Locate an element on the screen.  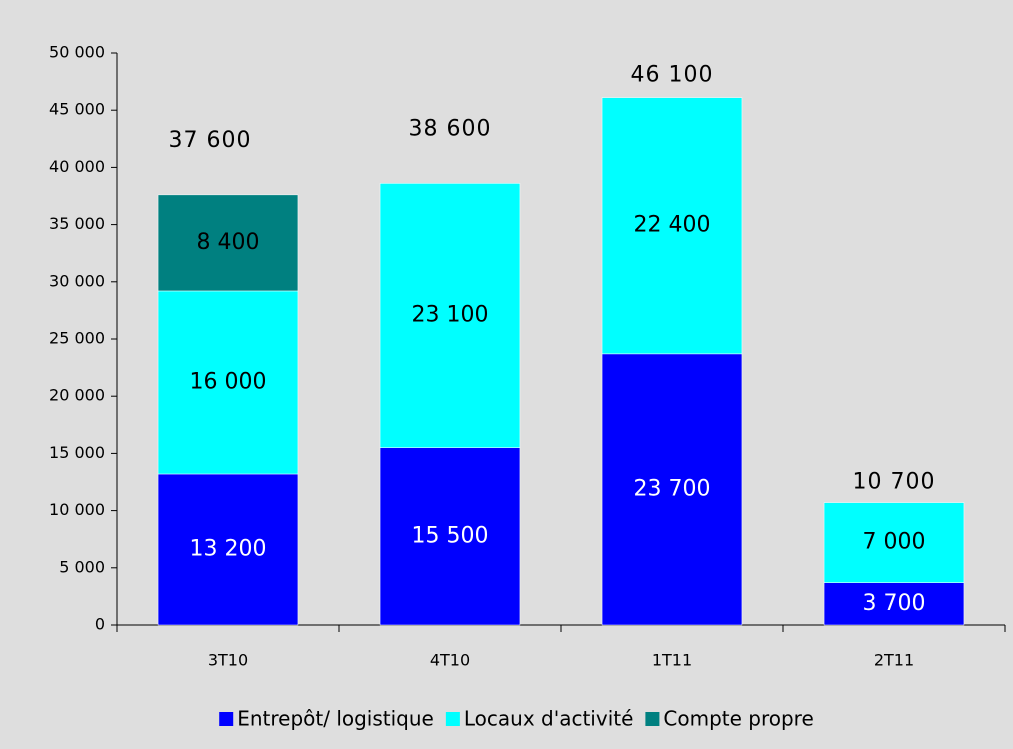
y-tick-label: 30 000 is located at coordinates (77, 280).